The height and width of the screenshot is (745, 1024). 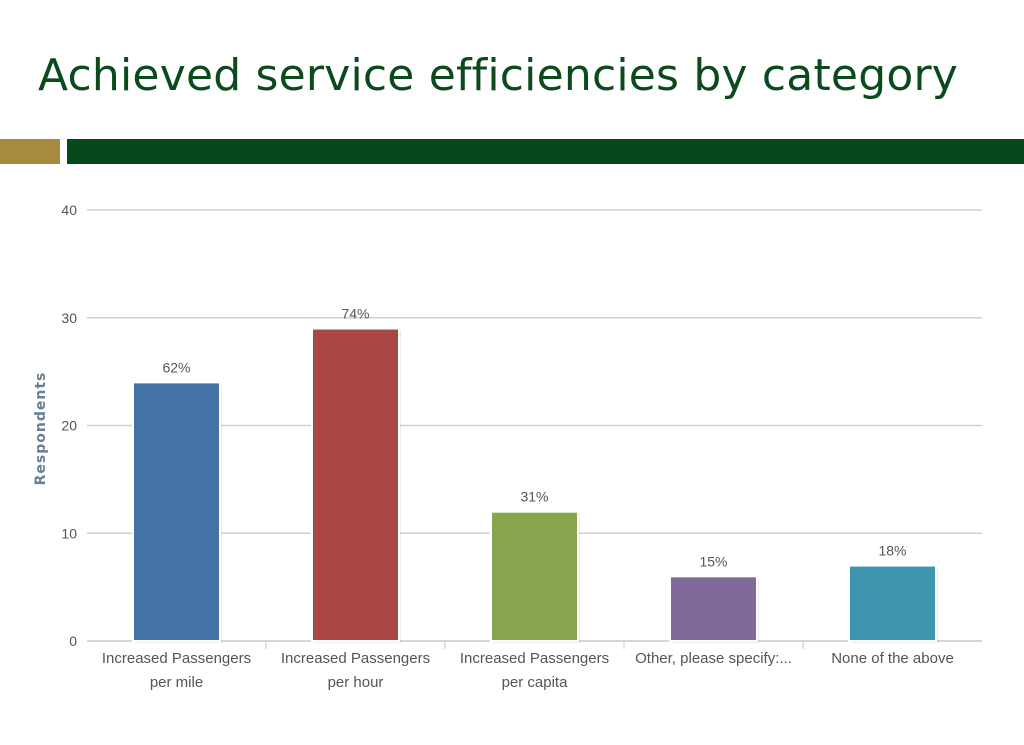 What do you see at coordinates (69, 318) in the screenshot?
I see `y-tick-label: 30` at bounding box center [69, 318].